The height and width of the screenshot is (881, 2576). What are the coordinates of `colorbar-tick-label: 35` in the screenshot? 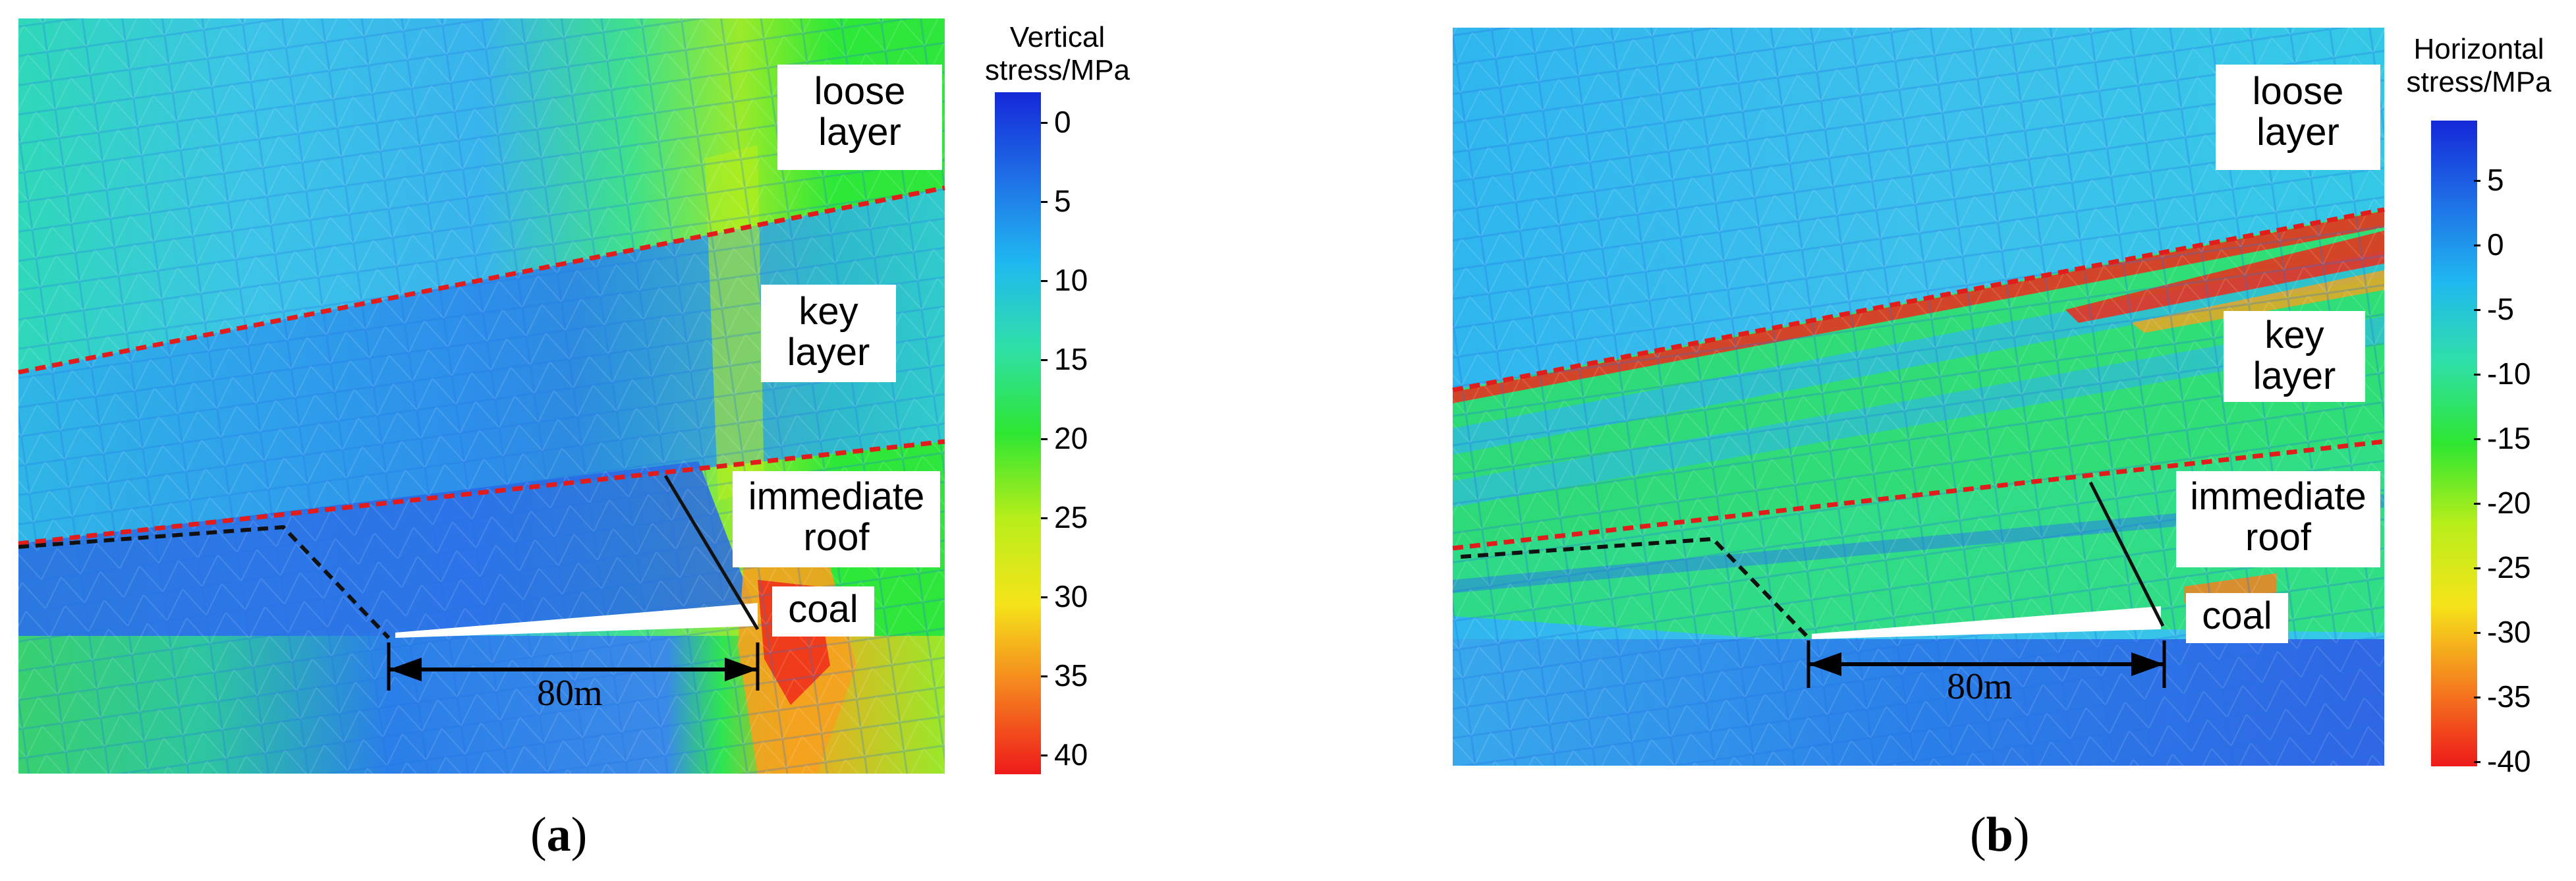 It's located at (1071, 675).